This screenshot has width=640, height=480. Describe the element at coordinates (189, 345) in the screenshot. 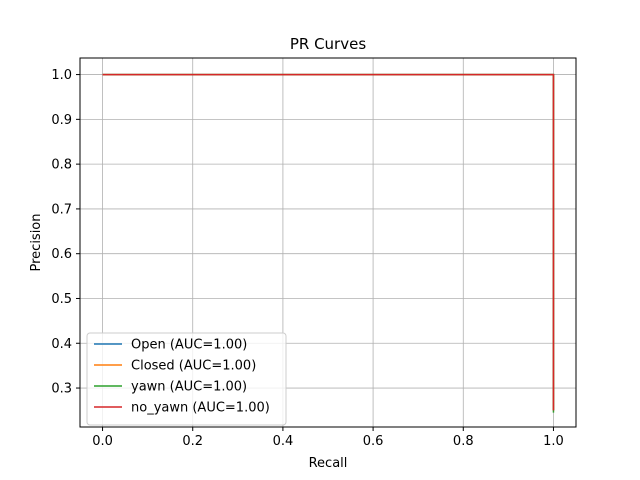

I see `legend-entry: Open (AUC=1.00)` at that location.